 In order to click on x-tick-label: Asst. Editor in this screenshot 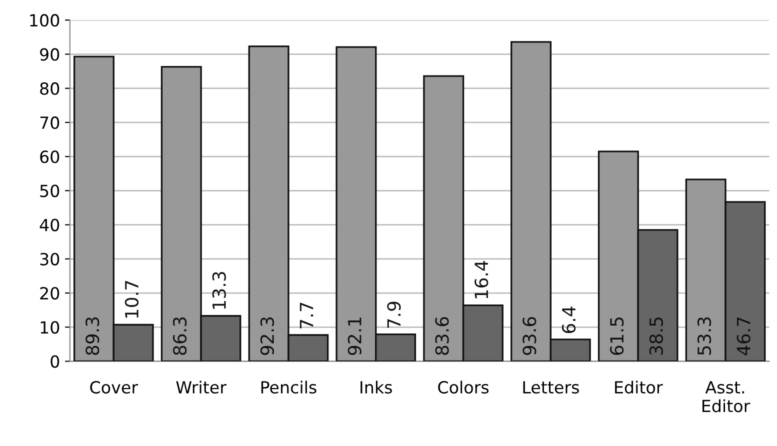, I will do `click(726, 396)`.